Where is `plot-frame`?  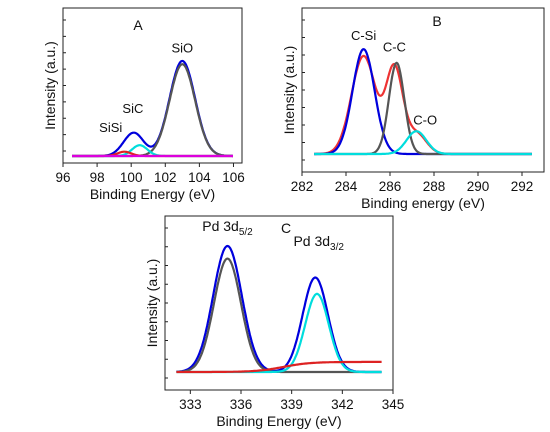
plot-frame is located at coordinates (152, 85).